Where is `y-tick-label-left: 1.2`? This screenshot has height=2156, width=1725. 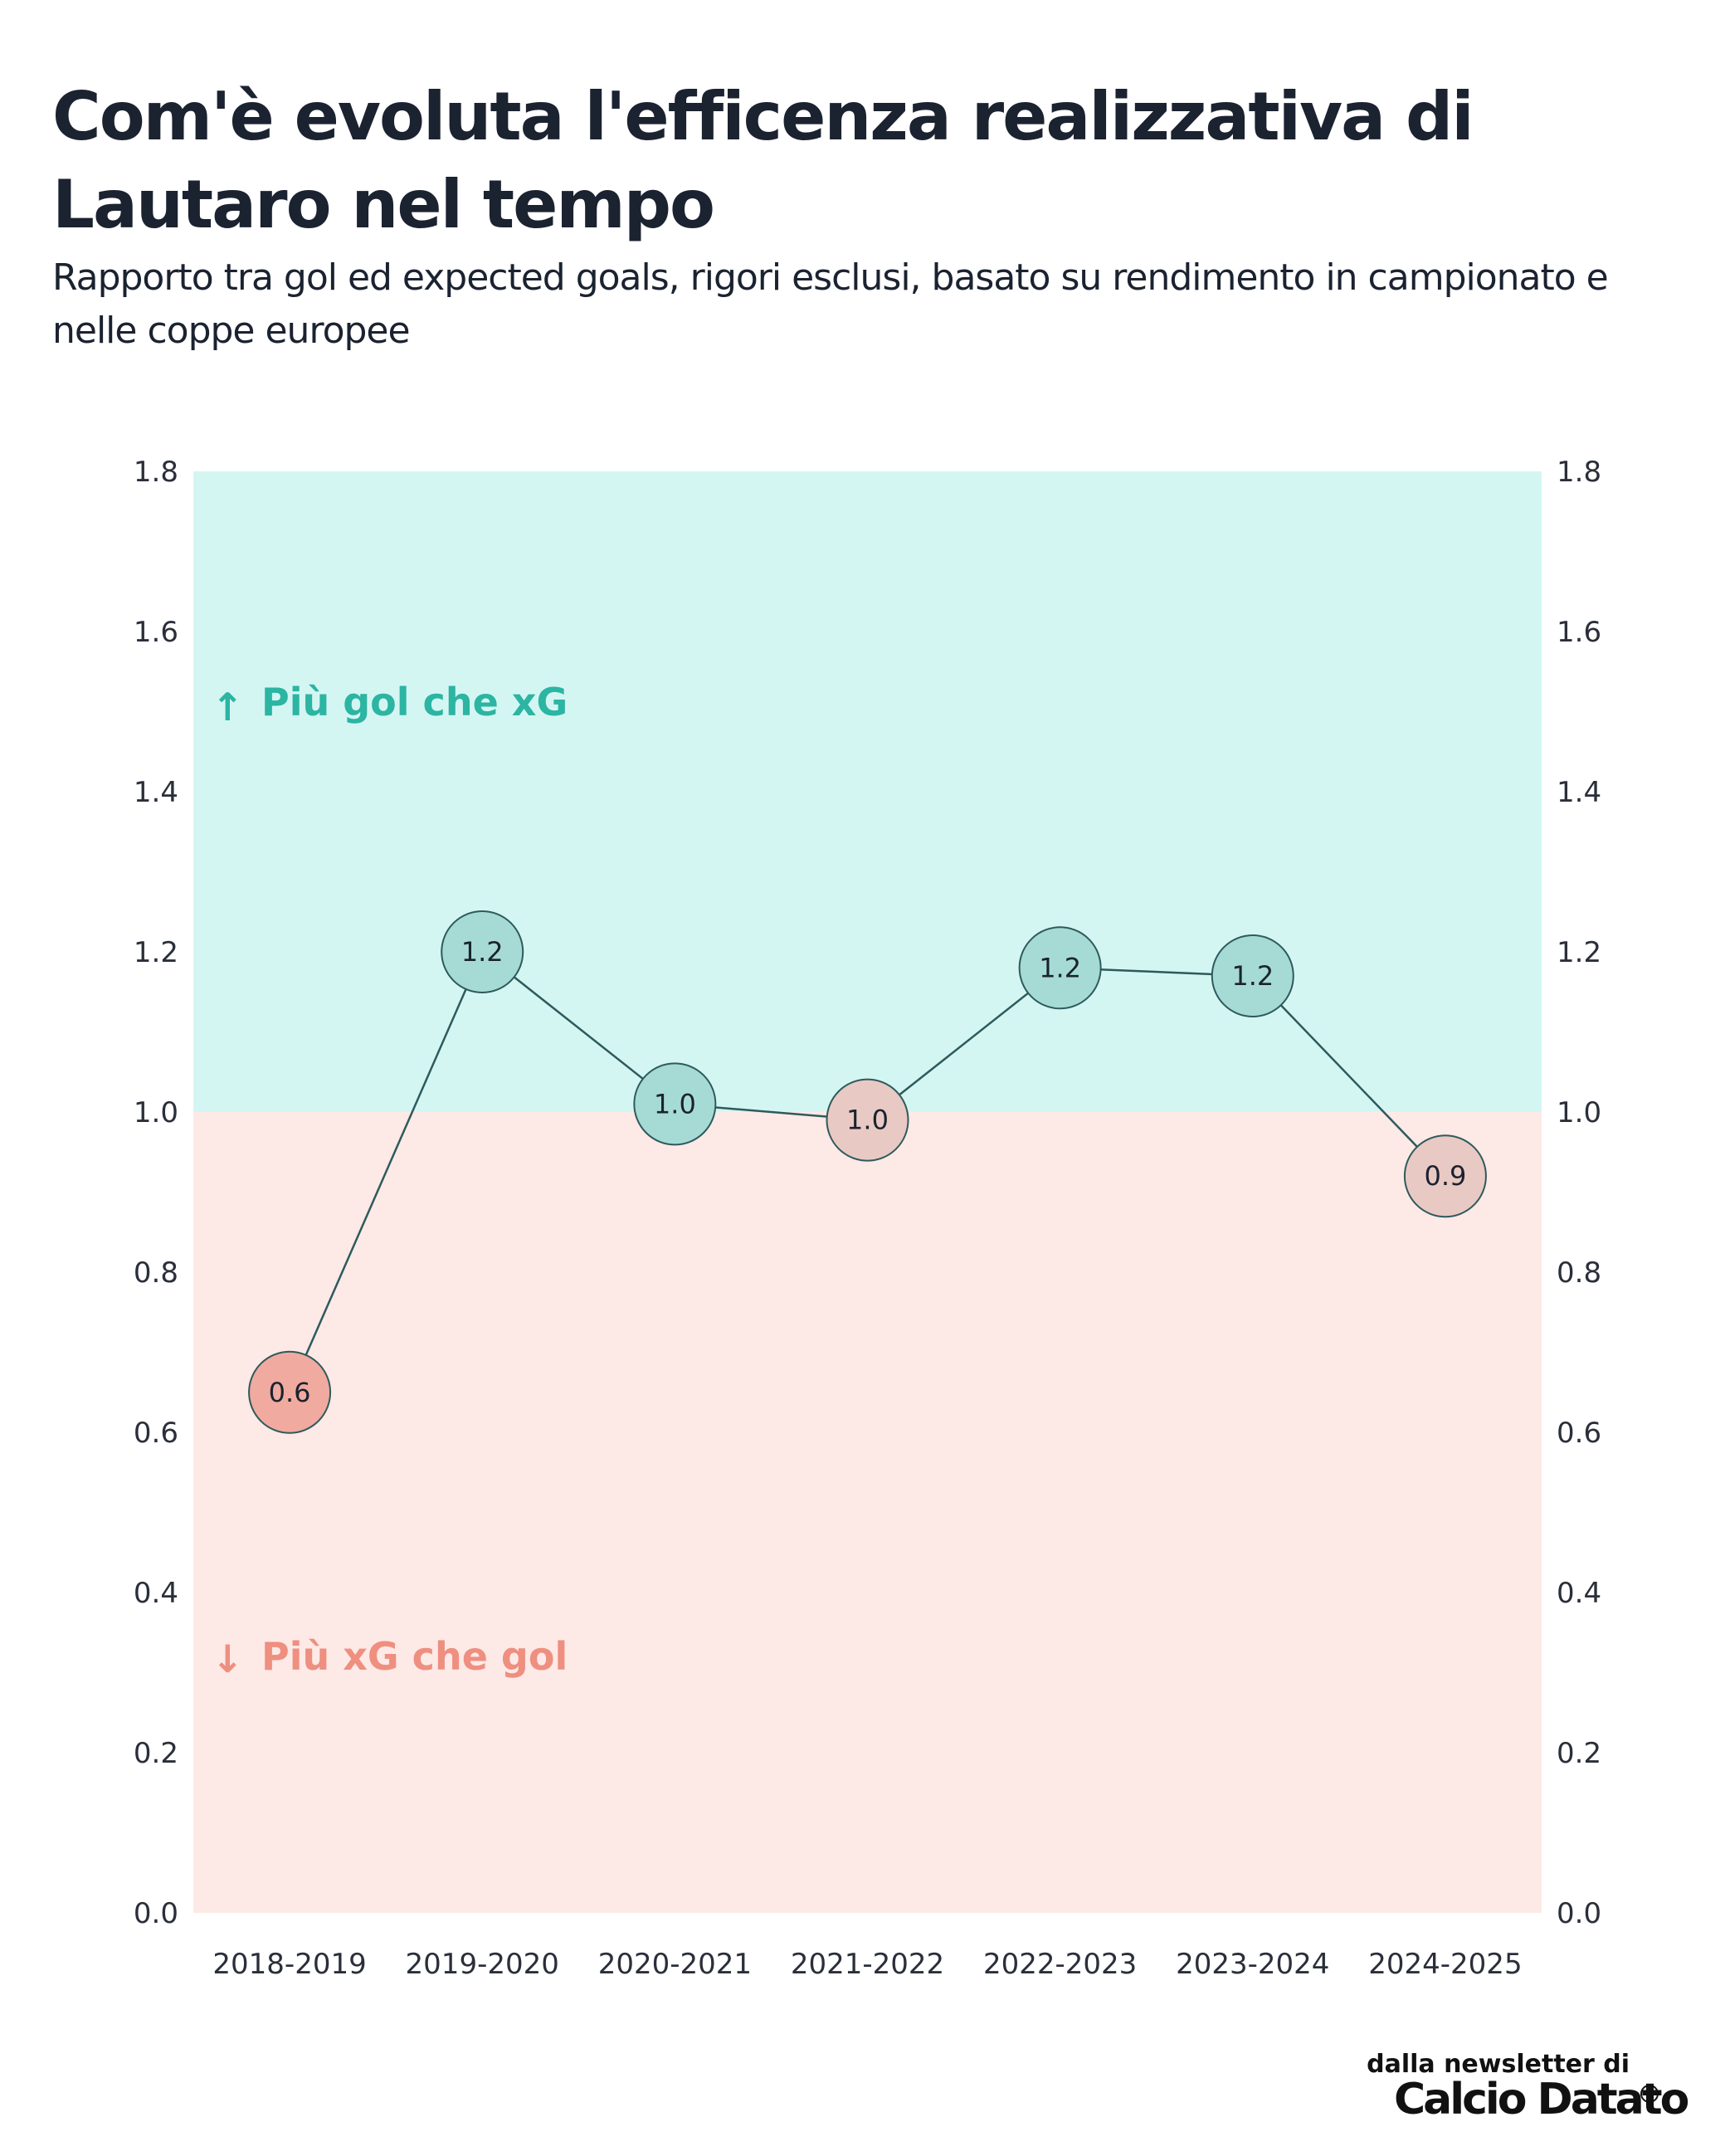 y-tick-label-left: 1.2 is located at coordinates (156, 953).